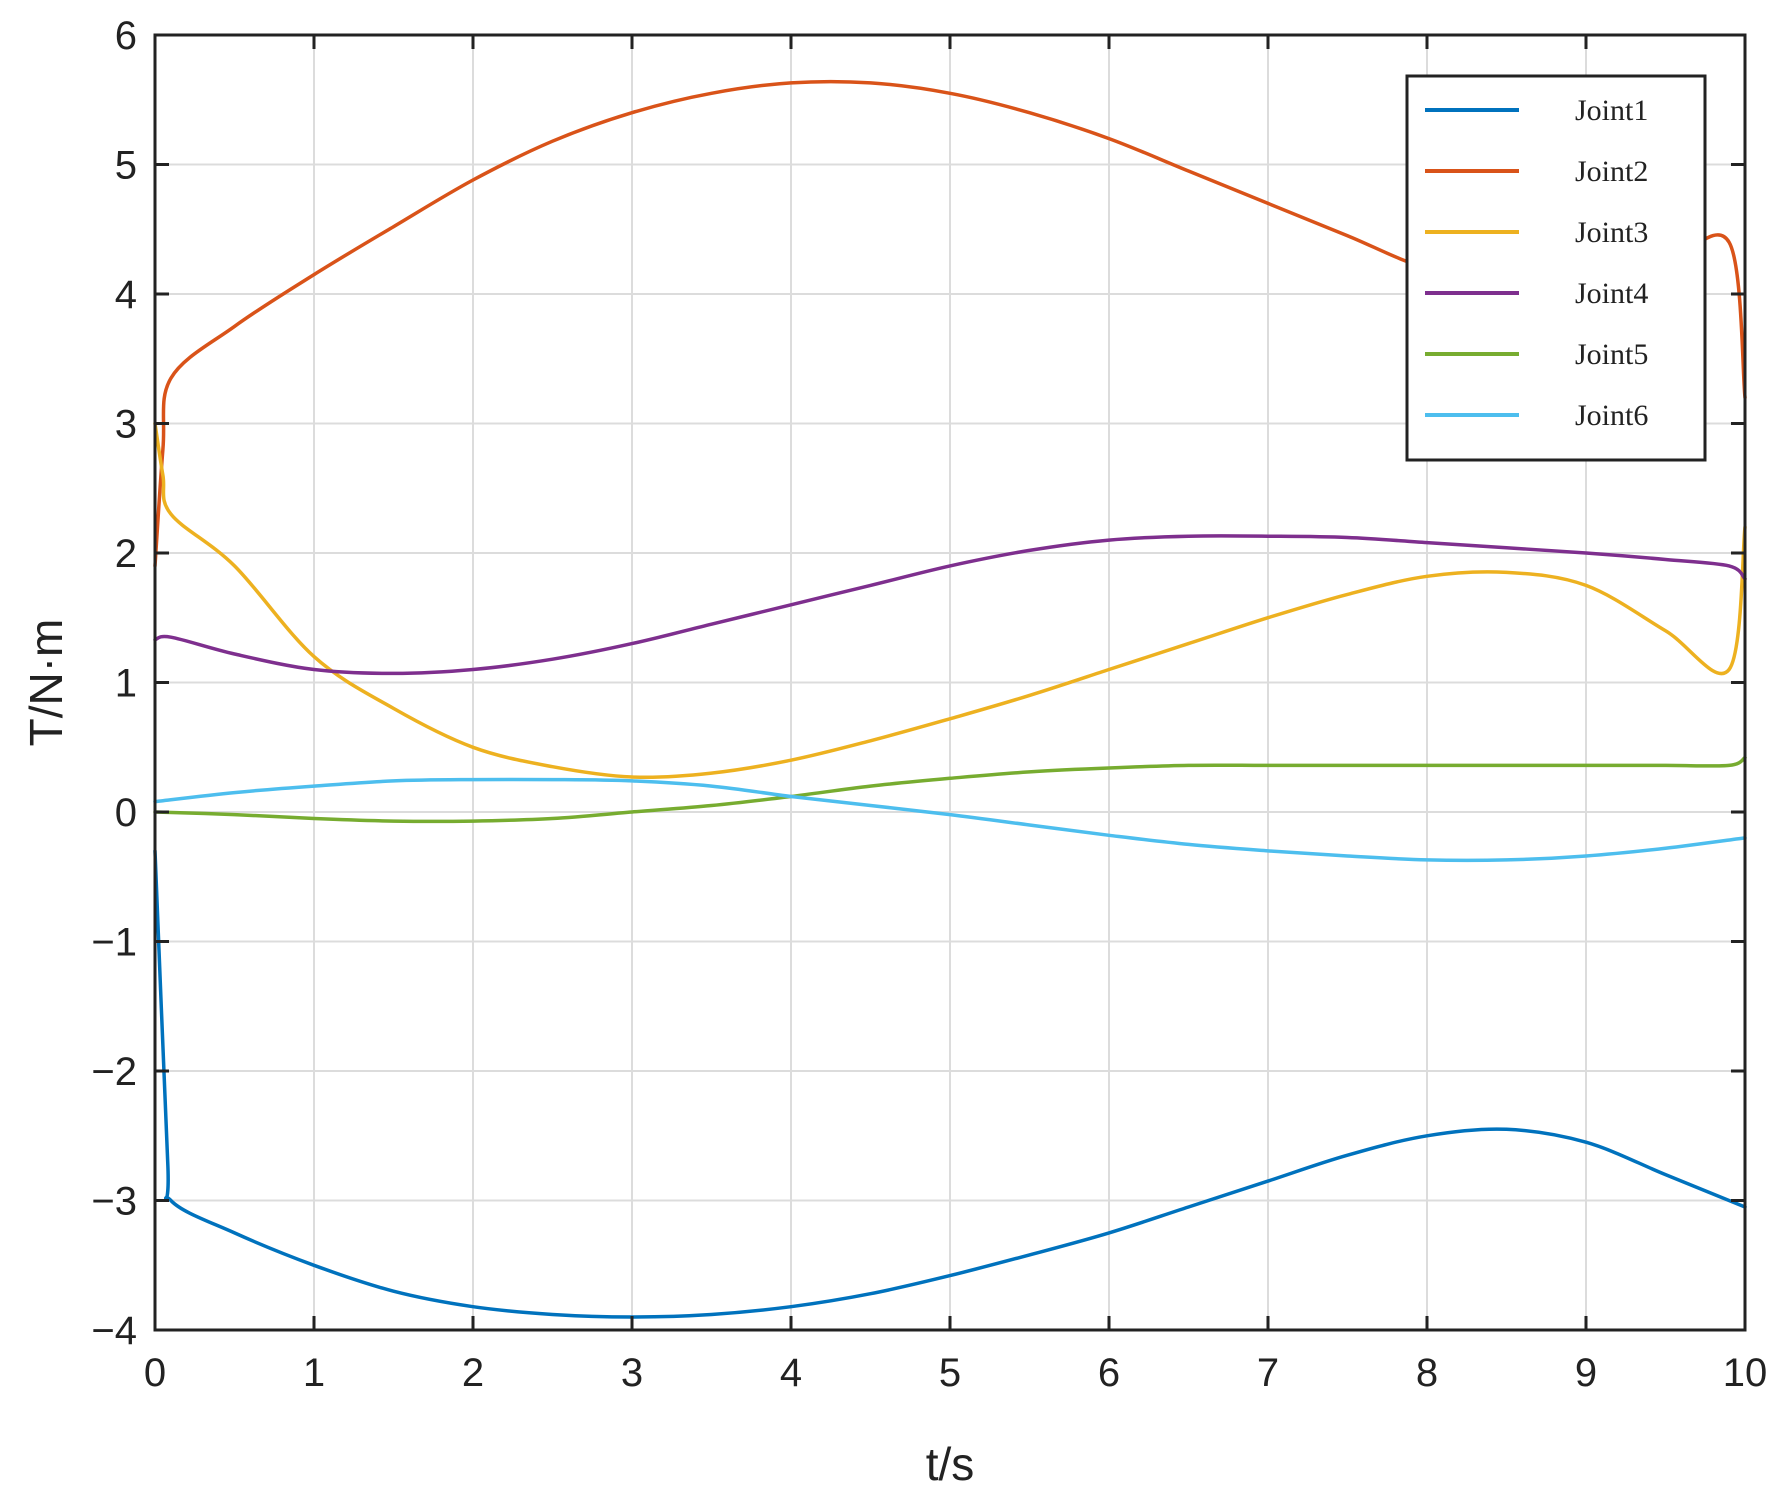 The height and width of the screenshot is (1497, 1787). Describe the element at coordinates (126, 36) in the screenshot. I see `y-tick-label: 6` at that location.